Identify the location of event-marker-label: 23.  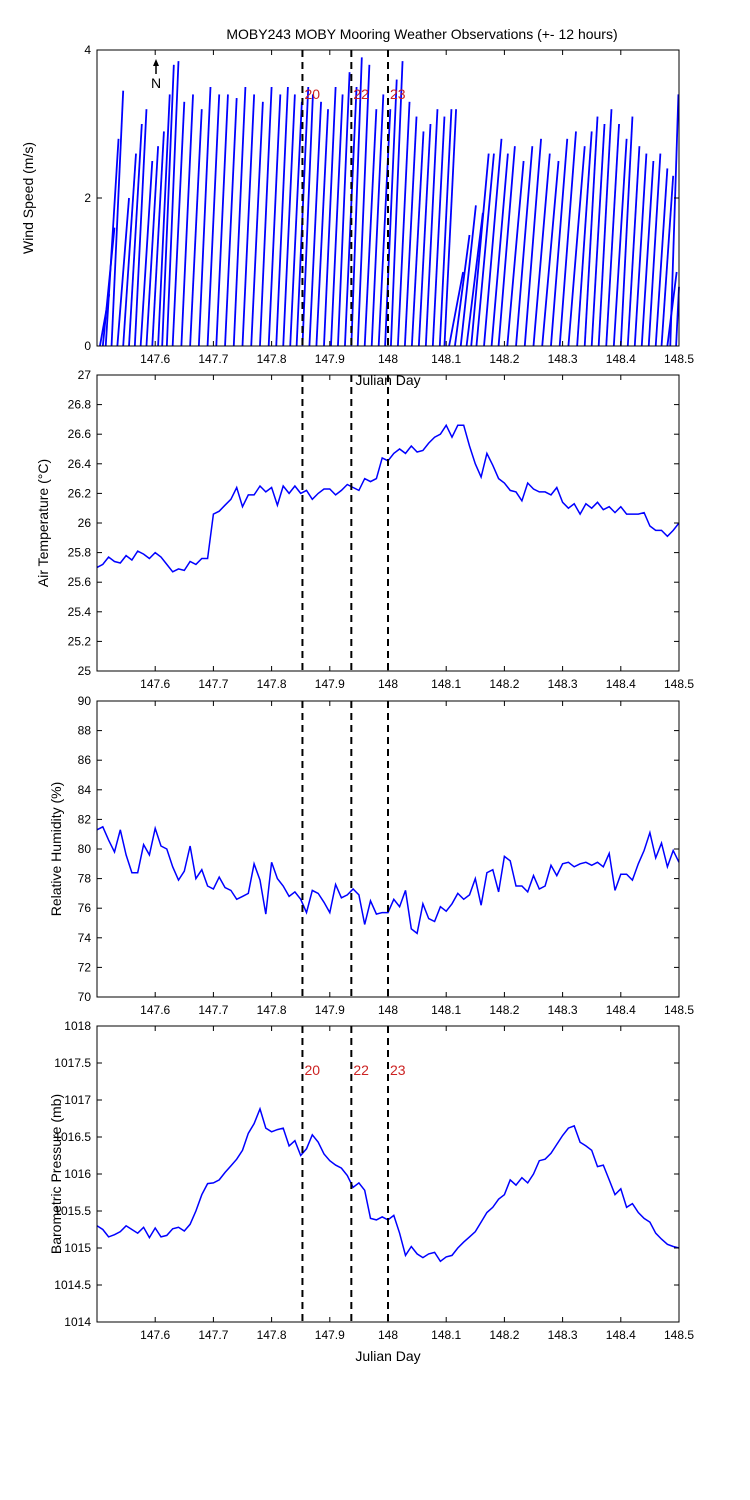
(398, 1070).